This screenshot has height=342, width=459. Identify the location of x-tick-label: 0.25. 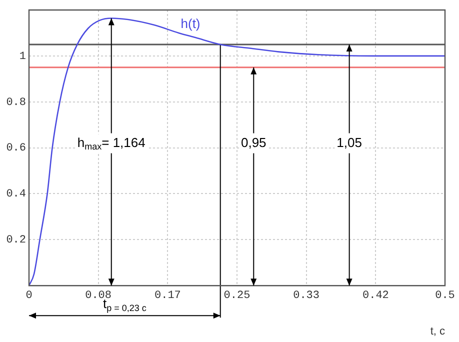
(237, 296).